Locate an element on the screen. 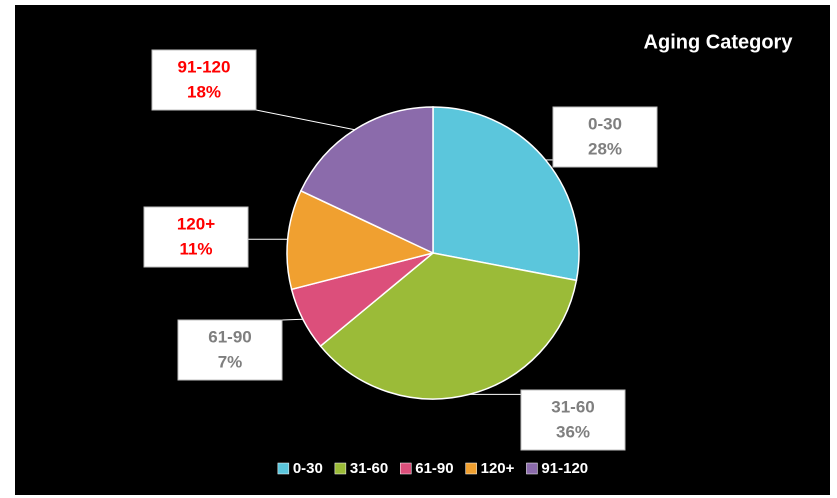 This screenshot has width=837, height=498. data-label-category: 61-90 is located at coordinates (229, 336).